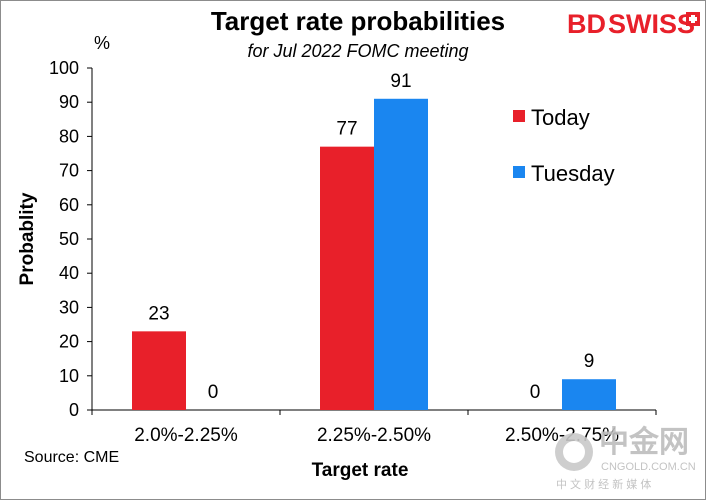 Image resolution: width=706 pixels, height=500 pixels. I want to click on y-tick-label: 50, so click(69, 239).